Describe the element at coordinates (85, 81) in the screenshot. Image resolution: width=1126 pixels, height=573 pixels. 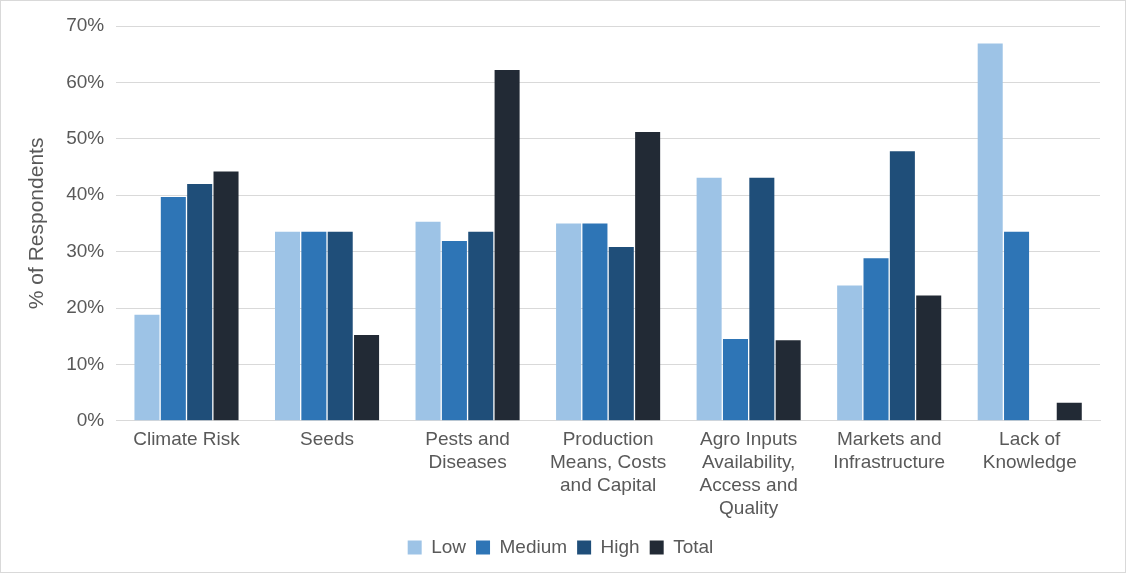
I see `y-tick-label: 60%` at that location.